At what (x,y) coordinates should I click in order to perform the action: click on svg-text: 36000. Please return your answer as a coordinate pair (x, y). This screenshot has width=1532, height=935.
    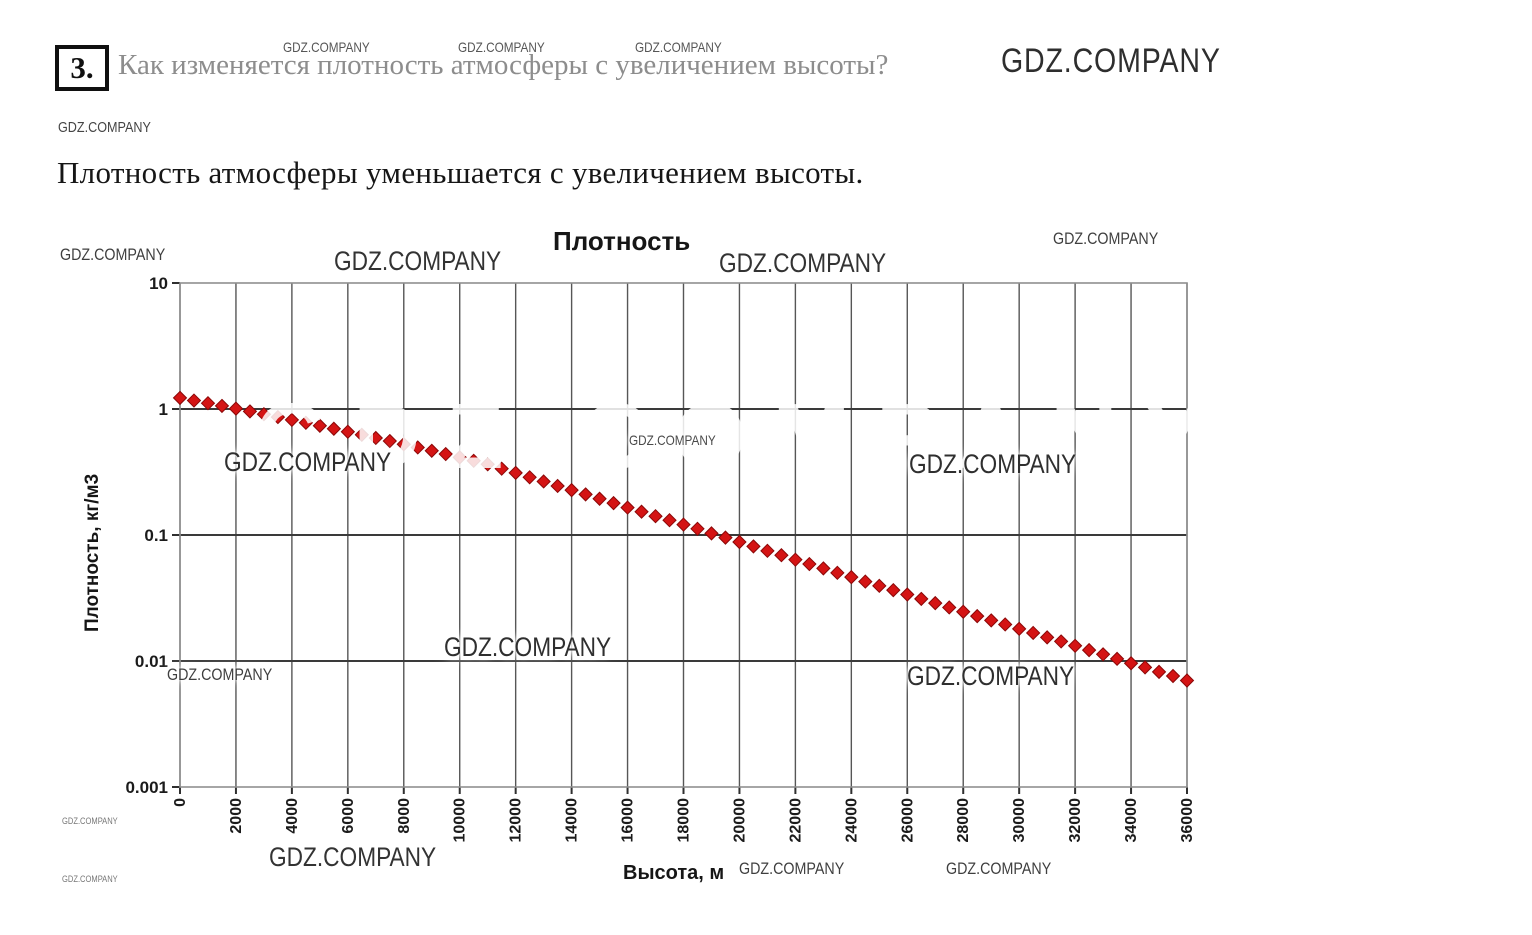
    Looking at the image, I should click on (1187, 820).